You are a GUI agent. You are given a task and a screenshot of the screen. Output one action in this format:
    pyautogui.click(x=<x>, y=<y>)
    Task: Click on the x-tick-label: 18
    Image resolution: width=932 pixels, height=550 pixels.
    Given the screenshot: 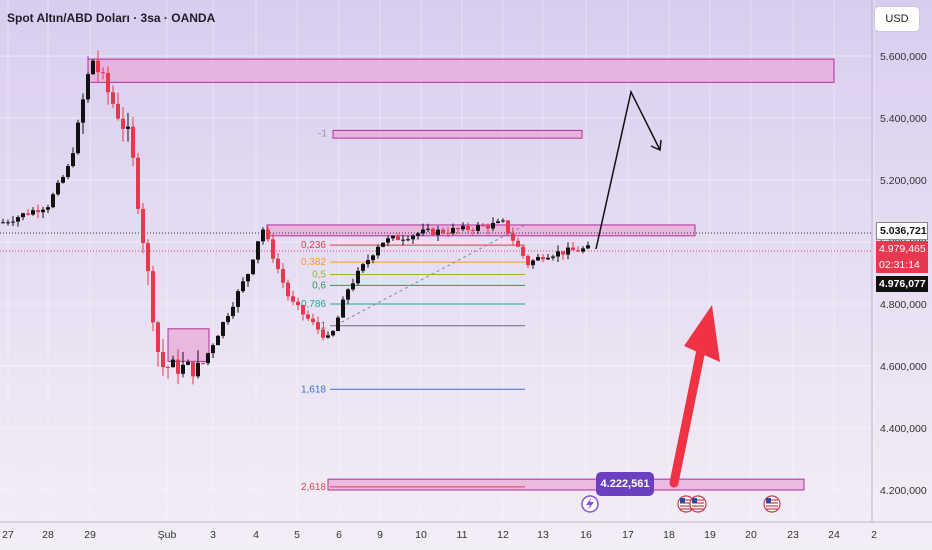 What is the action you would take?
    pyautogui.click(x=669, y=535)
    